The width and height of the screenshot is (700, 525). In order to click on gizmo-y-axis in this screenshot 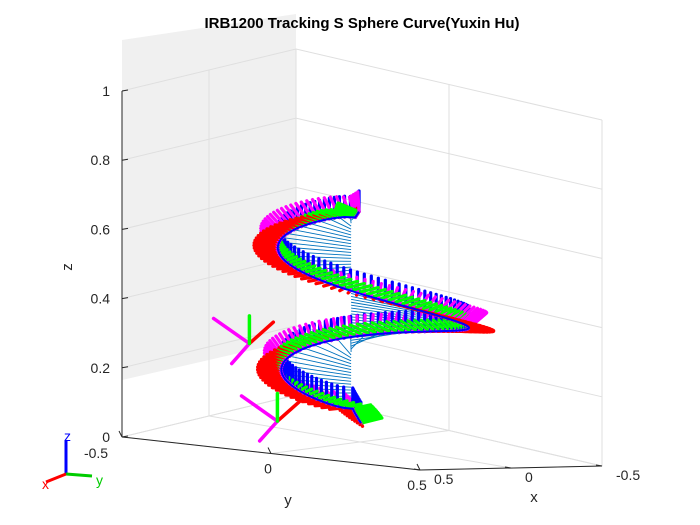, I will do `click(79, 475)`.